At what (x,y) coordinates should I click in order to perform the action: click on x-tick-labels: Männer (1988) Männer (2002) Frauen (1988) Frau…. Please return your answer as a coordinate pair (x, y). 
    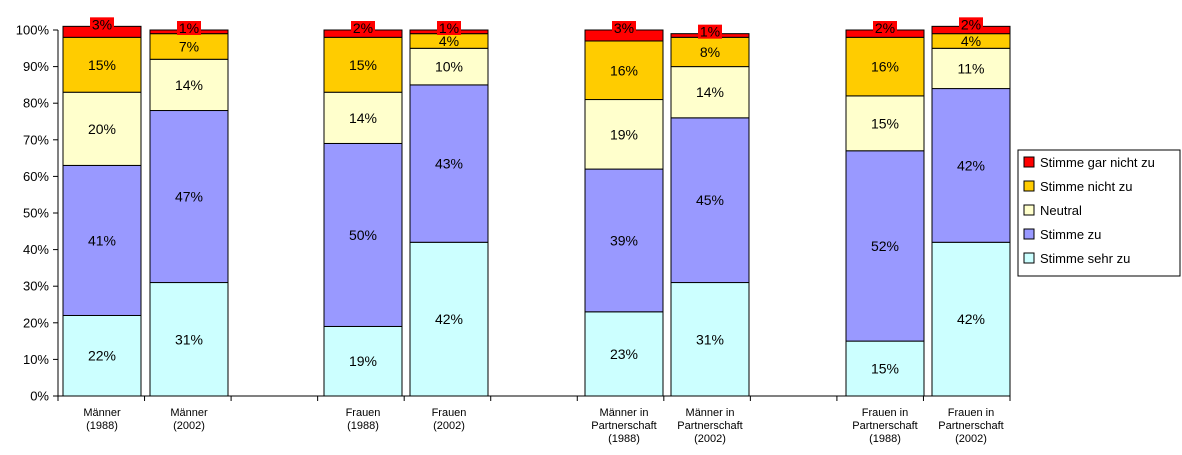
    Looking at the image, I should click on (543, 426).